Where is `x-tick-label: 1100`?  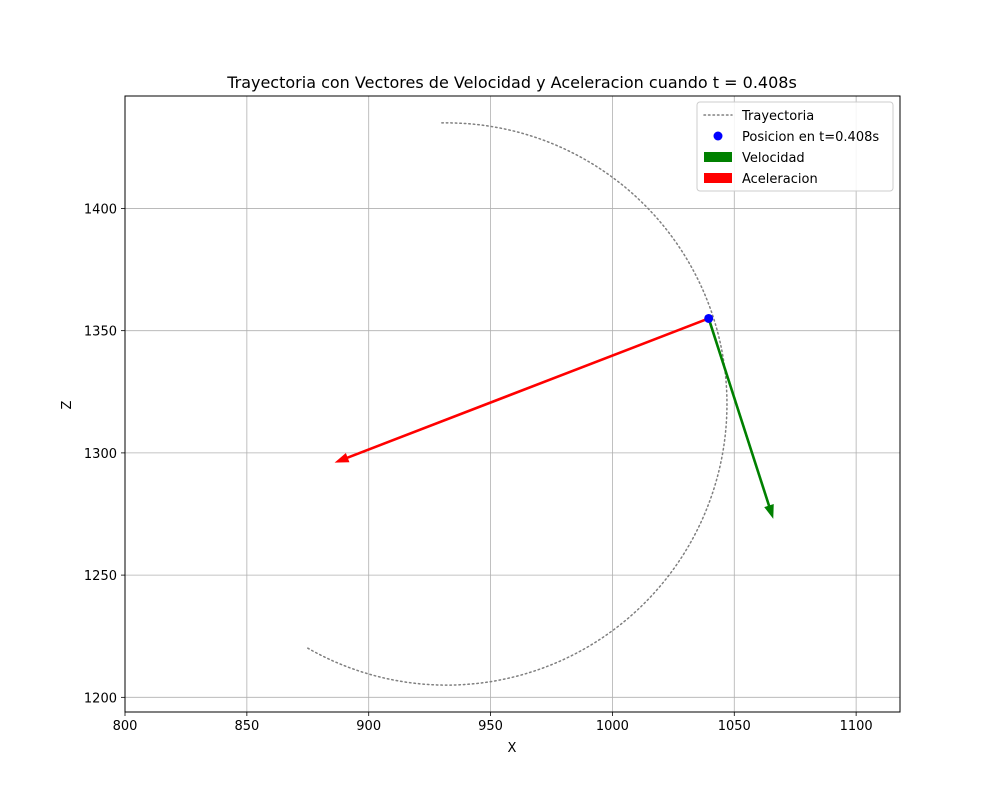 x-tick-label: 1100 is located at coordinates (856, 726).